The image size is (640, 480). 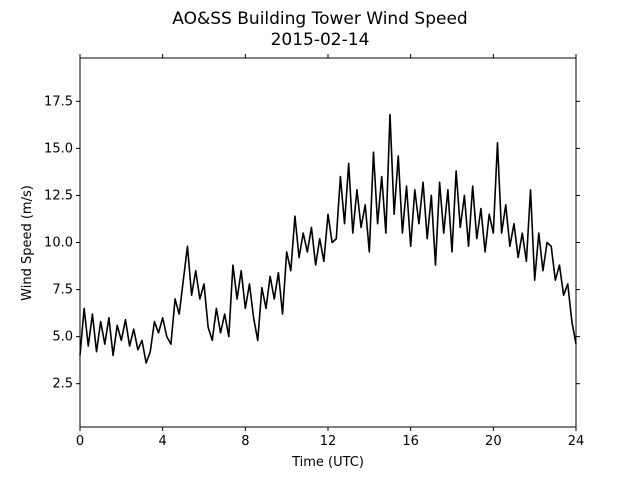 I want to click on x-tick-label: 0, so click(x=80, y=441).